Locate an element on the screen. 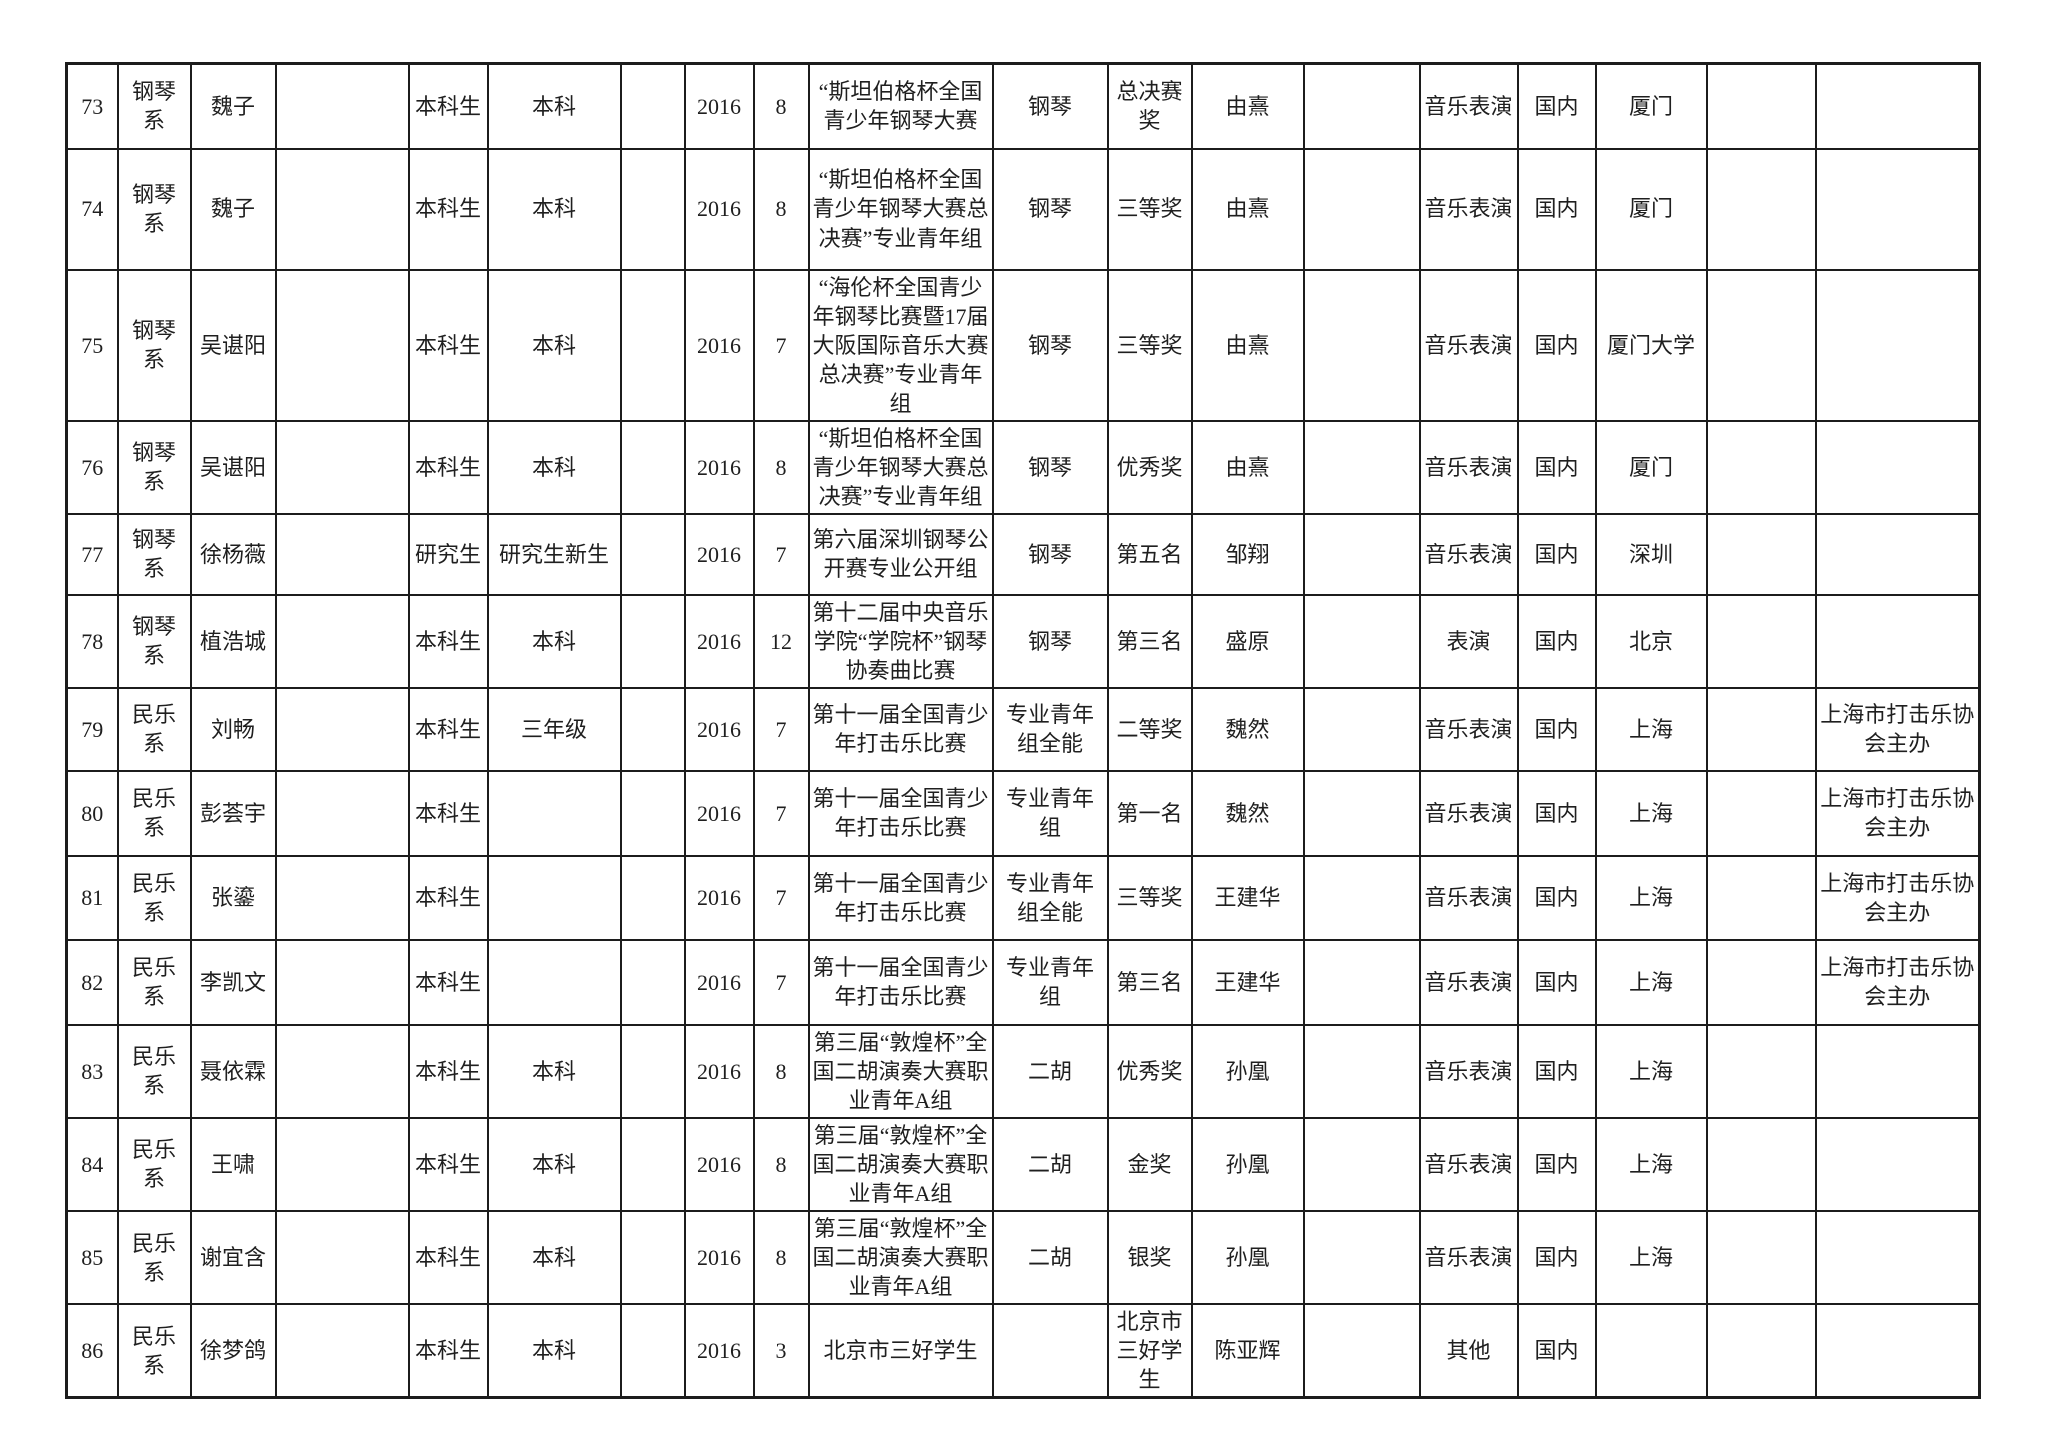 The height and width of the screenshot is (1449, 2048). table-cell: 第三名 is located at coordinates (1149, 641).